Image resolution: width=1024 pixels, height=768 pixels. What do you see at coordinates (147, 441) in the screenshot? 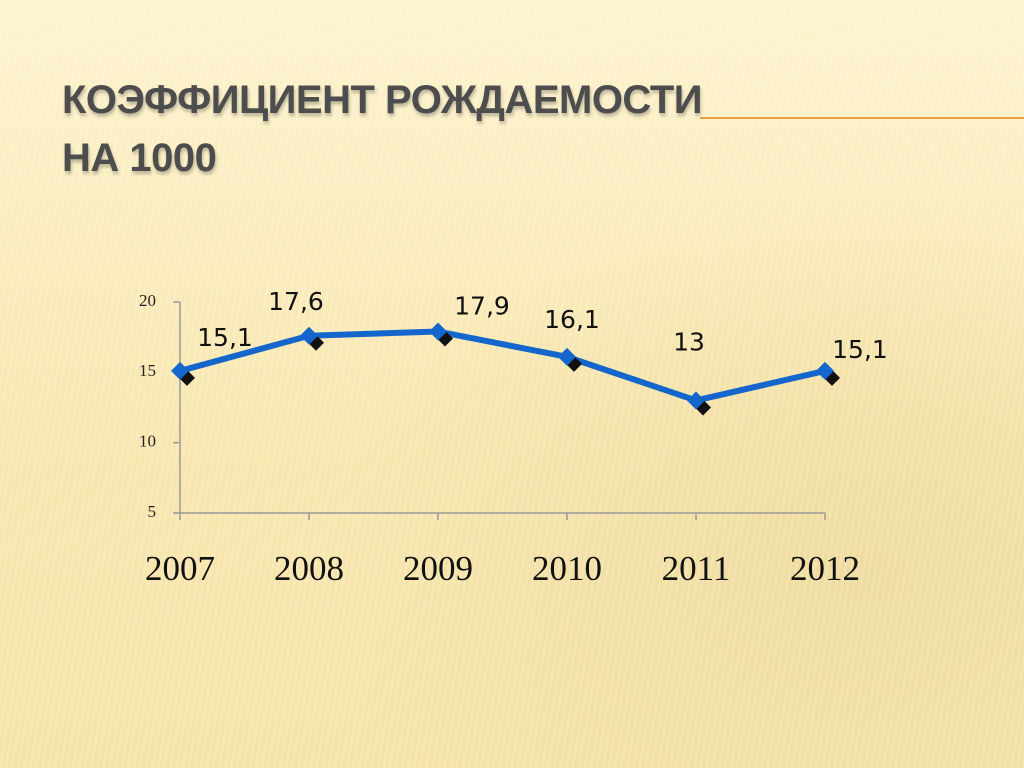
I see `y-tick-label: 10` at bounding box center [147, 441].